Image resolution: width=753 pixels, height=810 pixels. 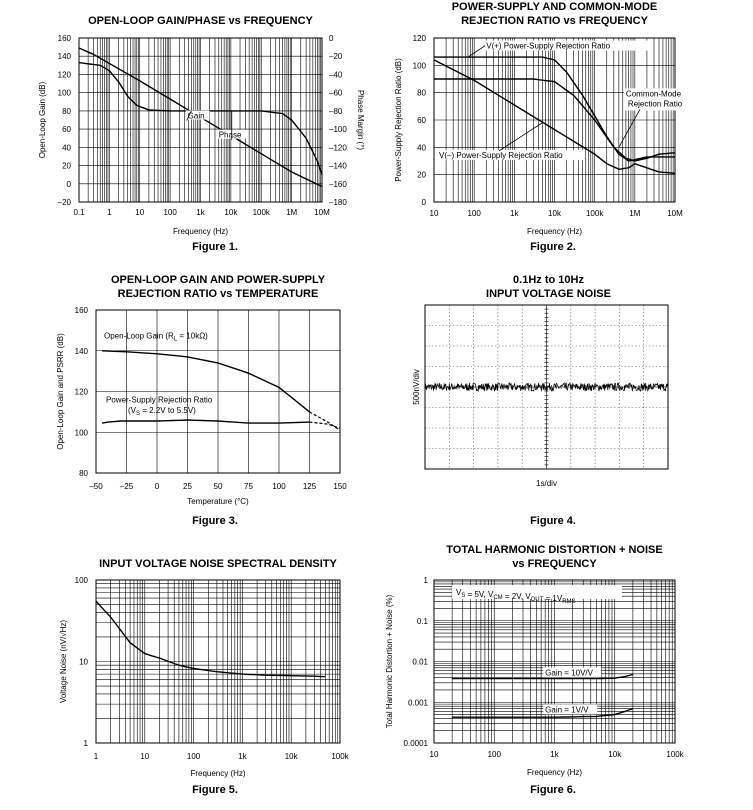 What do you see at coordinates (423, 621) in the screenshot?
I see `y-tick-label: 0.1` at bounding box center [423, 621].